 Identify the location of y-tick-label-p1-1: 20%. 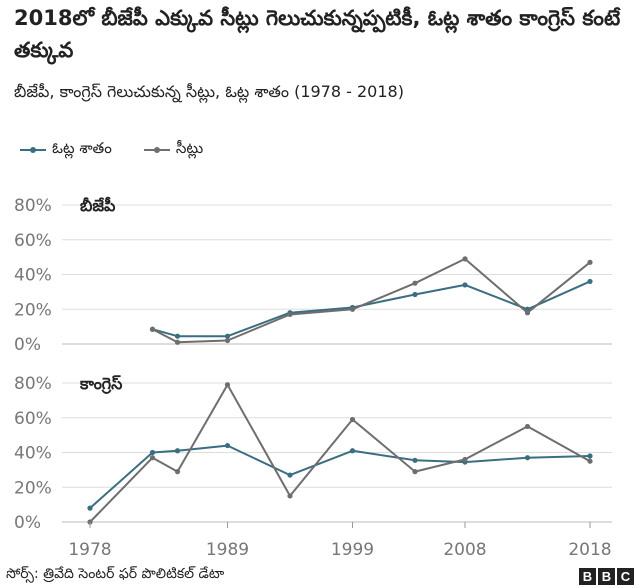
(33, 488).